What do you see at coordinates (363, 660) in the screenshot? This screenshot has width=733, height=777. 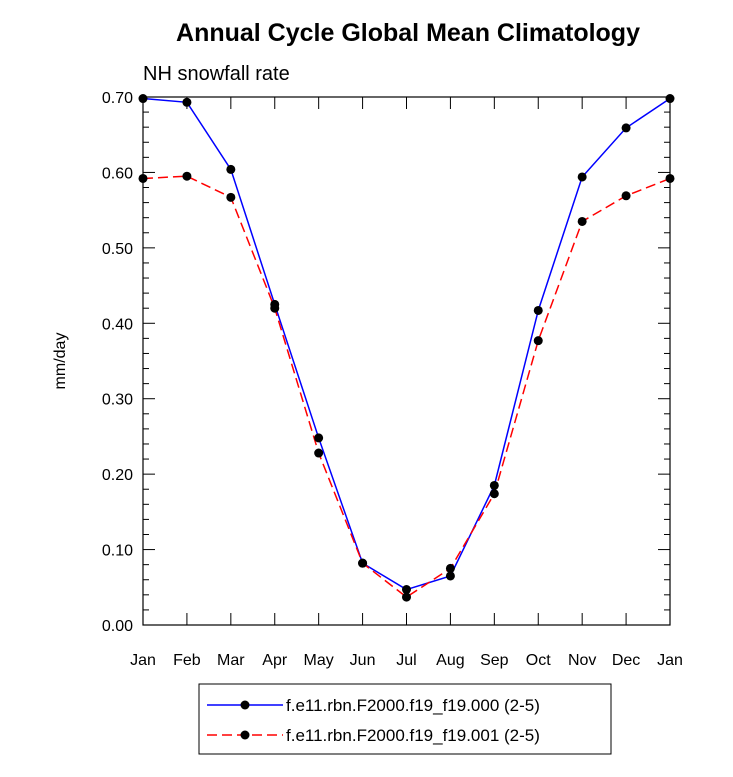 I see `x-tick-label: Jun` at bounding box center [363, 660].